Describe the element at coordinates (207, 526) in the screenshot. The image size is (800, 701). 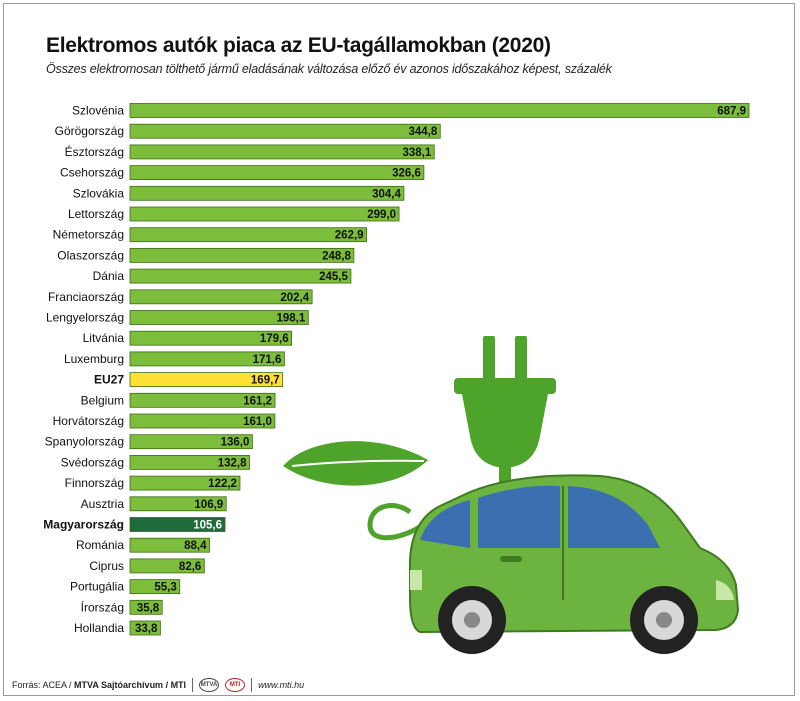
I see `value-label: 105,6` at that location.